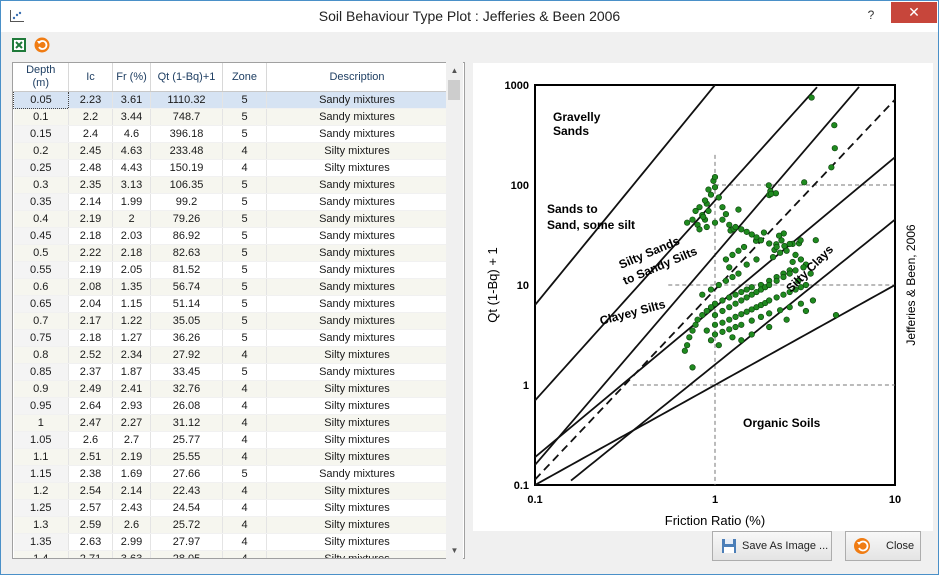  Describe the element at coordinates (41, 554) in the screenshot. I see `table-cell: 1.4` at that location.